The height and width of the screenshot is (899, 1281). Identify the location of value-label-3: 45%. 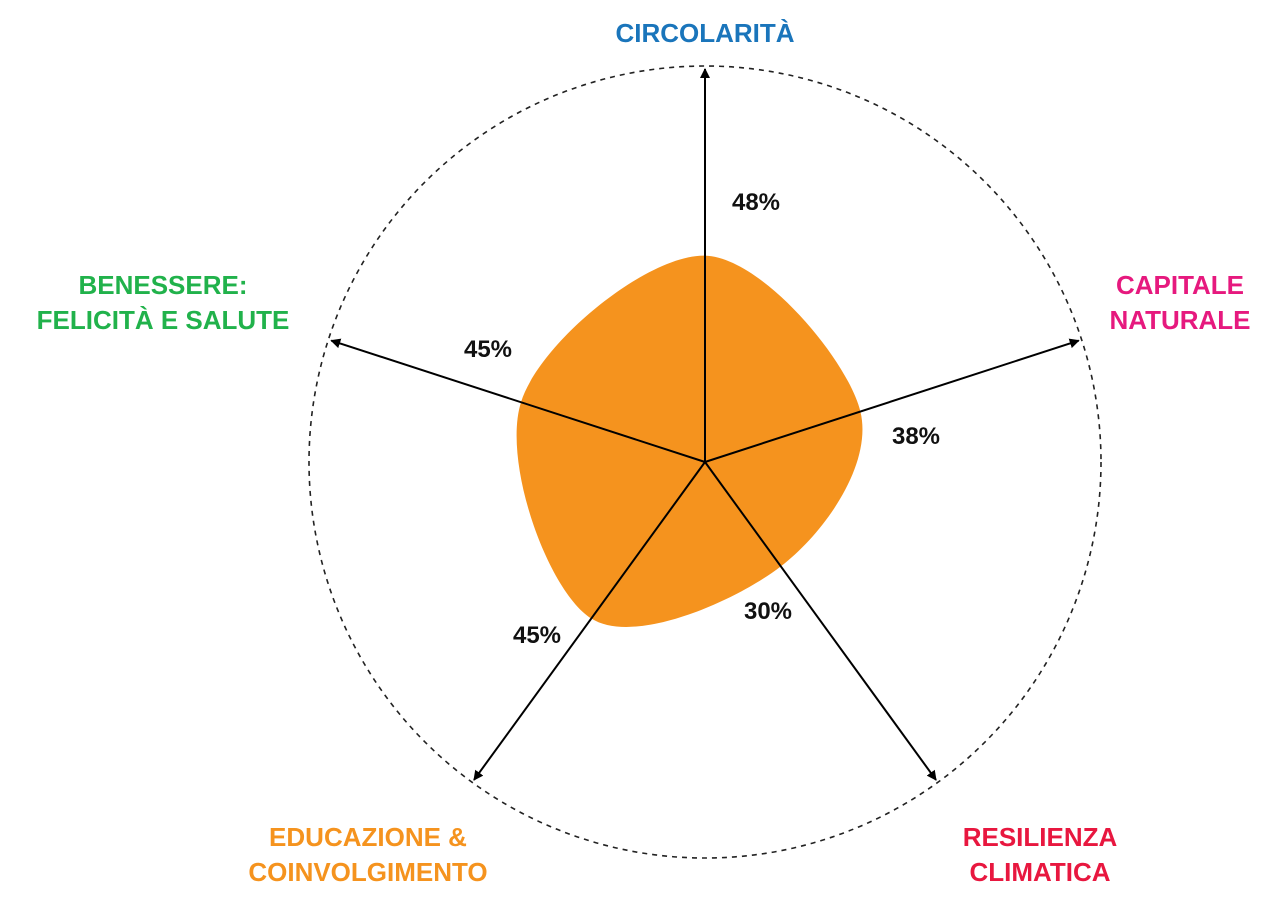
(537, 635).